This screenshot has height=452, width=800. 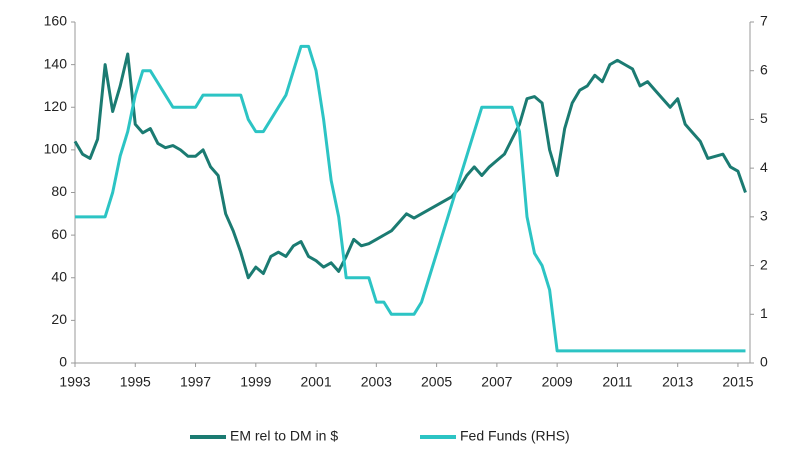 I want to click on x-tick-label: 1997, so click(x=195, y=382).